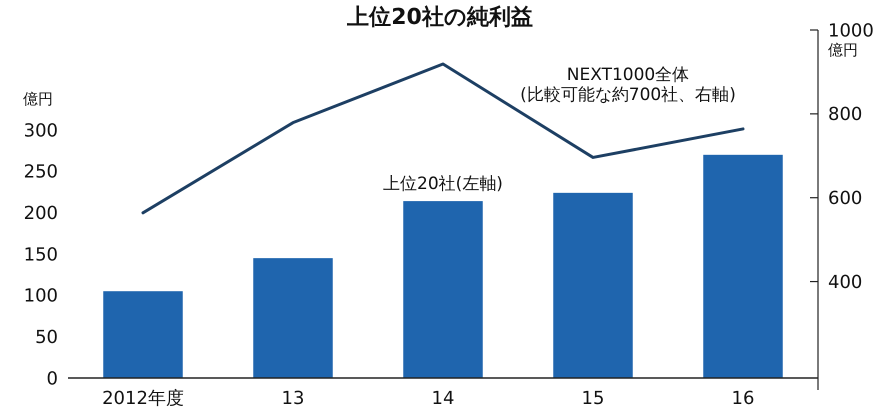 This screenshot has height=415, width=880. What do you see at coordinates (143, 398) in the screenshot?
I see `x-tick-label: 2012年度` at bounding box center [143, 398].